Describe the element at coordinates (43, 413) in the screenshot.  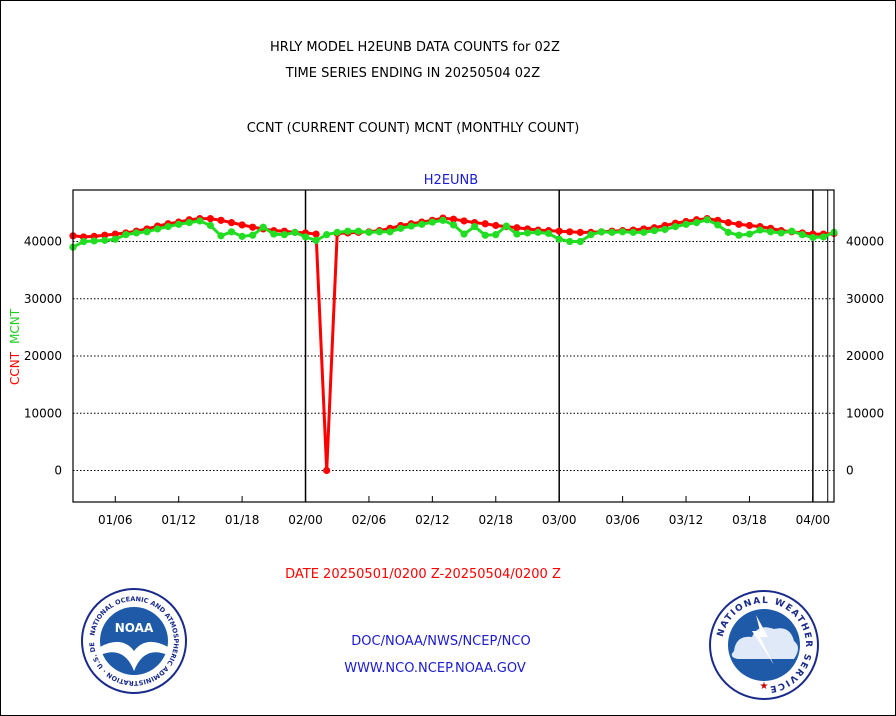
I see `y-tick-label-left: 10000` at that location.